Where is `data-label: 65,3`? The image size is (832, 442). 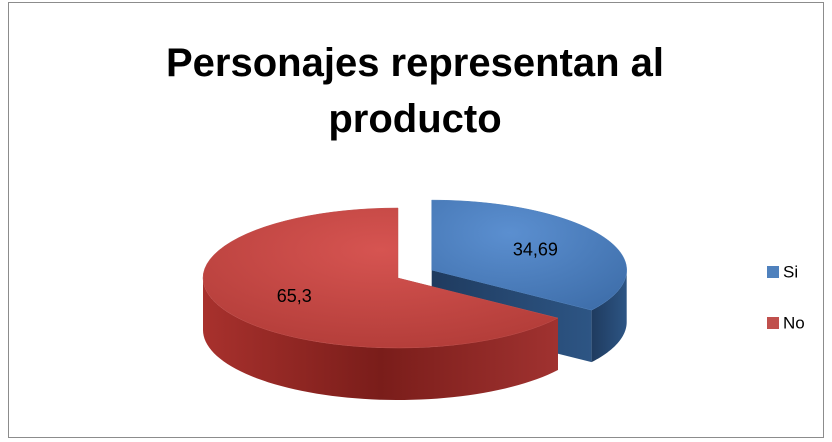
data-label: 65,3 is located at coordinates (294, 296).